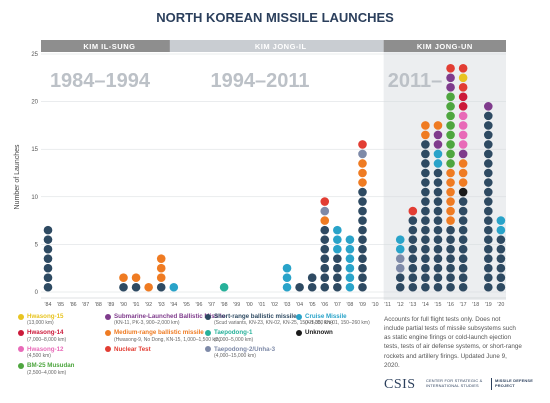 The height and width of the screenshot is (403, 550). I want to click on legend-text: Hwasong-15 (13,000 km), so click(45, 319).